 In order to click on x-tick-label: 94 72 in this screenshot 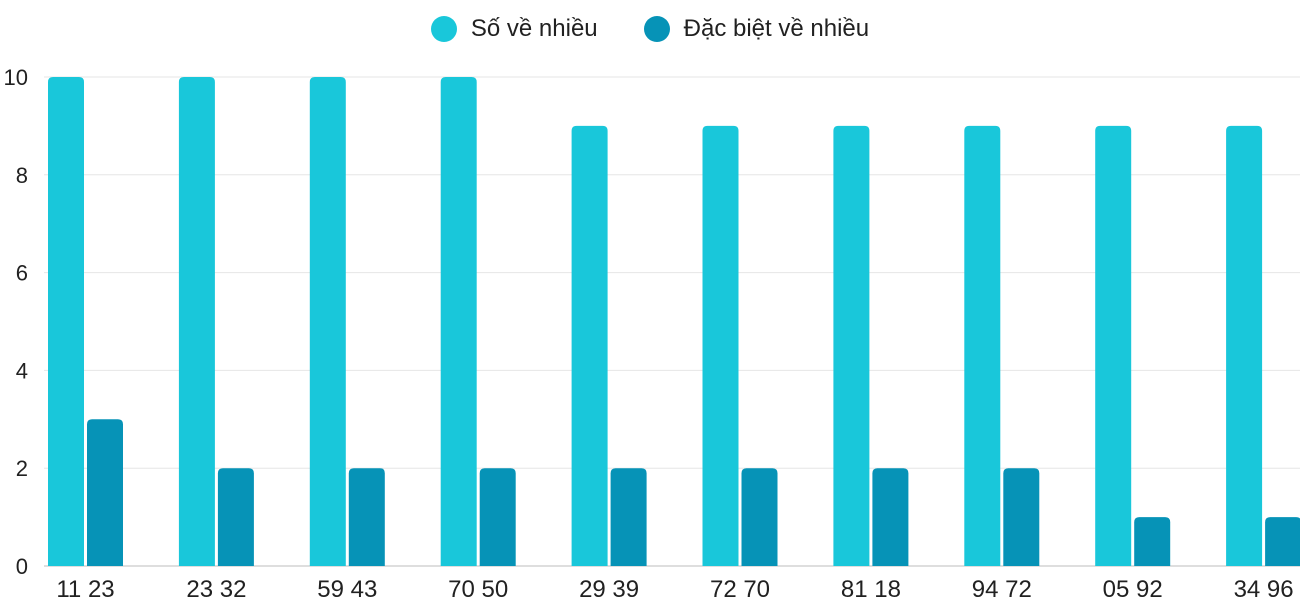, I will do `click(1002, 588)`.